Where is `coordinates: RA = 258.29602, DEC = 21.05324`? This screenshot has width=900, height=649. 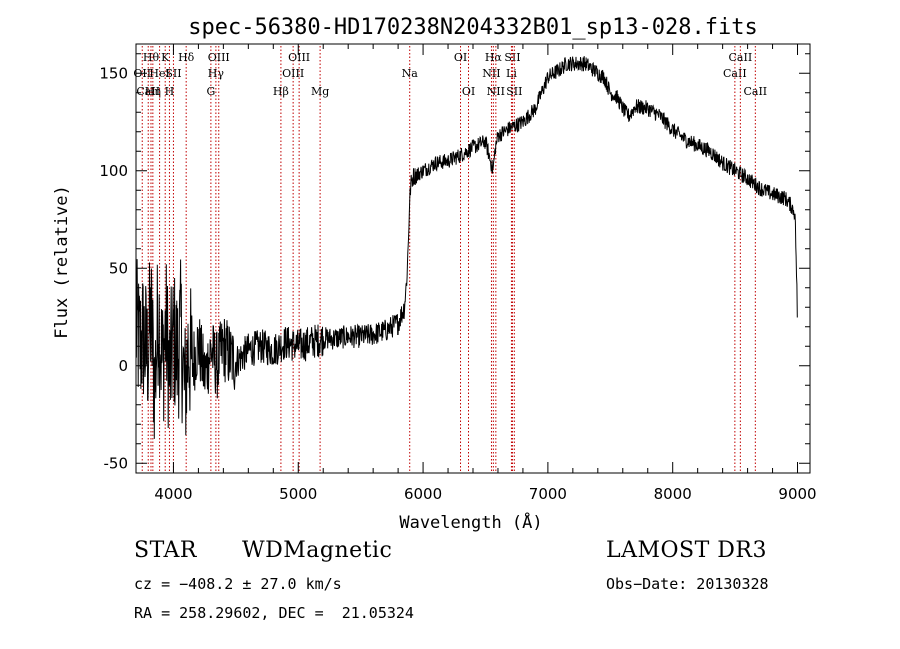
coordinates: RA = 258.29602, DEC = 21.05324 is located at coordinates (274, 613).